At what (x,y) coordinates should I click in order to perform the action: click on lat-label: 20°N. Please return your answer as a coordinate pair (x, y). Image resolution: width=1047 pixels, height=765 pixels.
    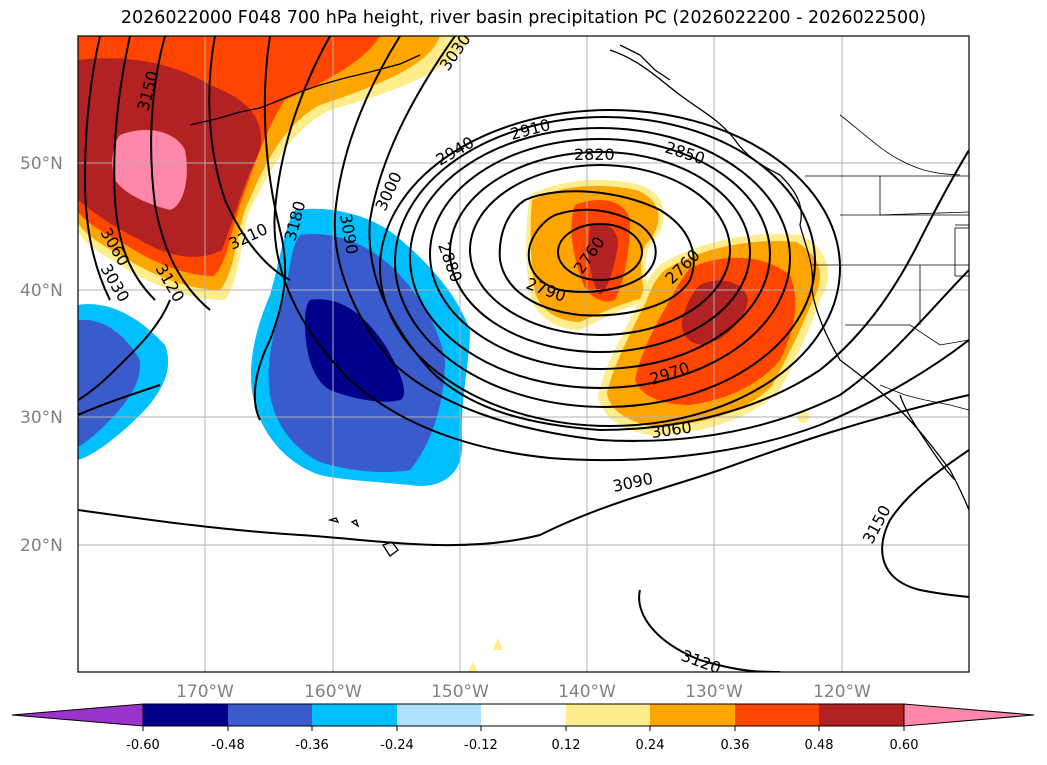
    Looking at the image, I should click on (41, 546).